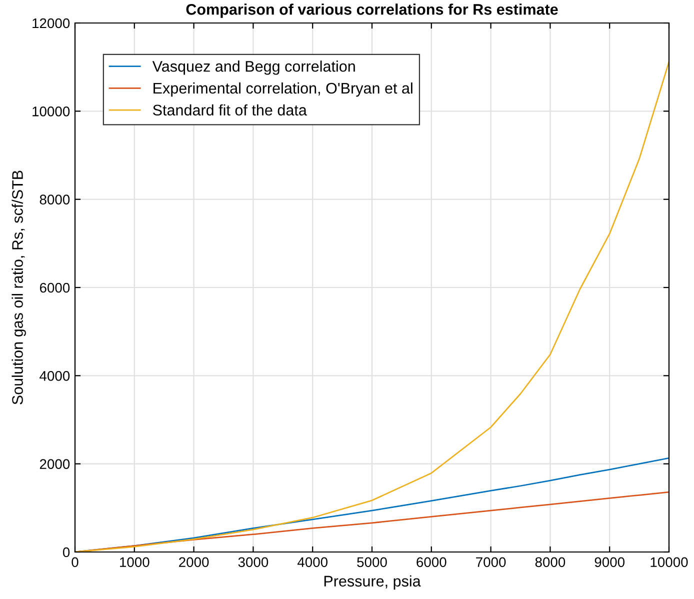 The width and height of the screenshot is (694, 599). I want to click on y-tick-label: 10000, so click(51, 111).